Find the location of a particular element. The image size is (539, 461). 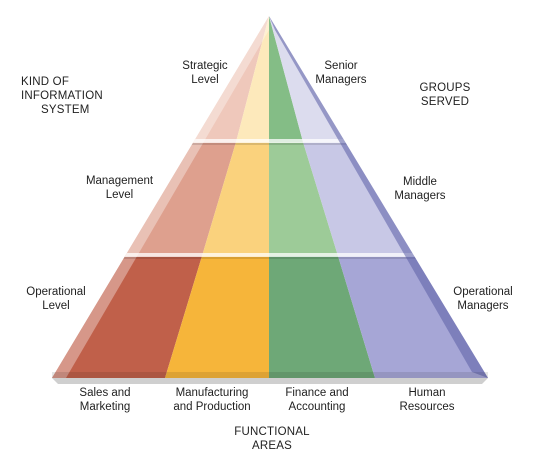

sales-and-marketing-label: Sales and Marketing is located at coordinates (105, 400).